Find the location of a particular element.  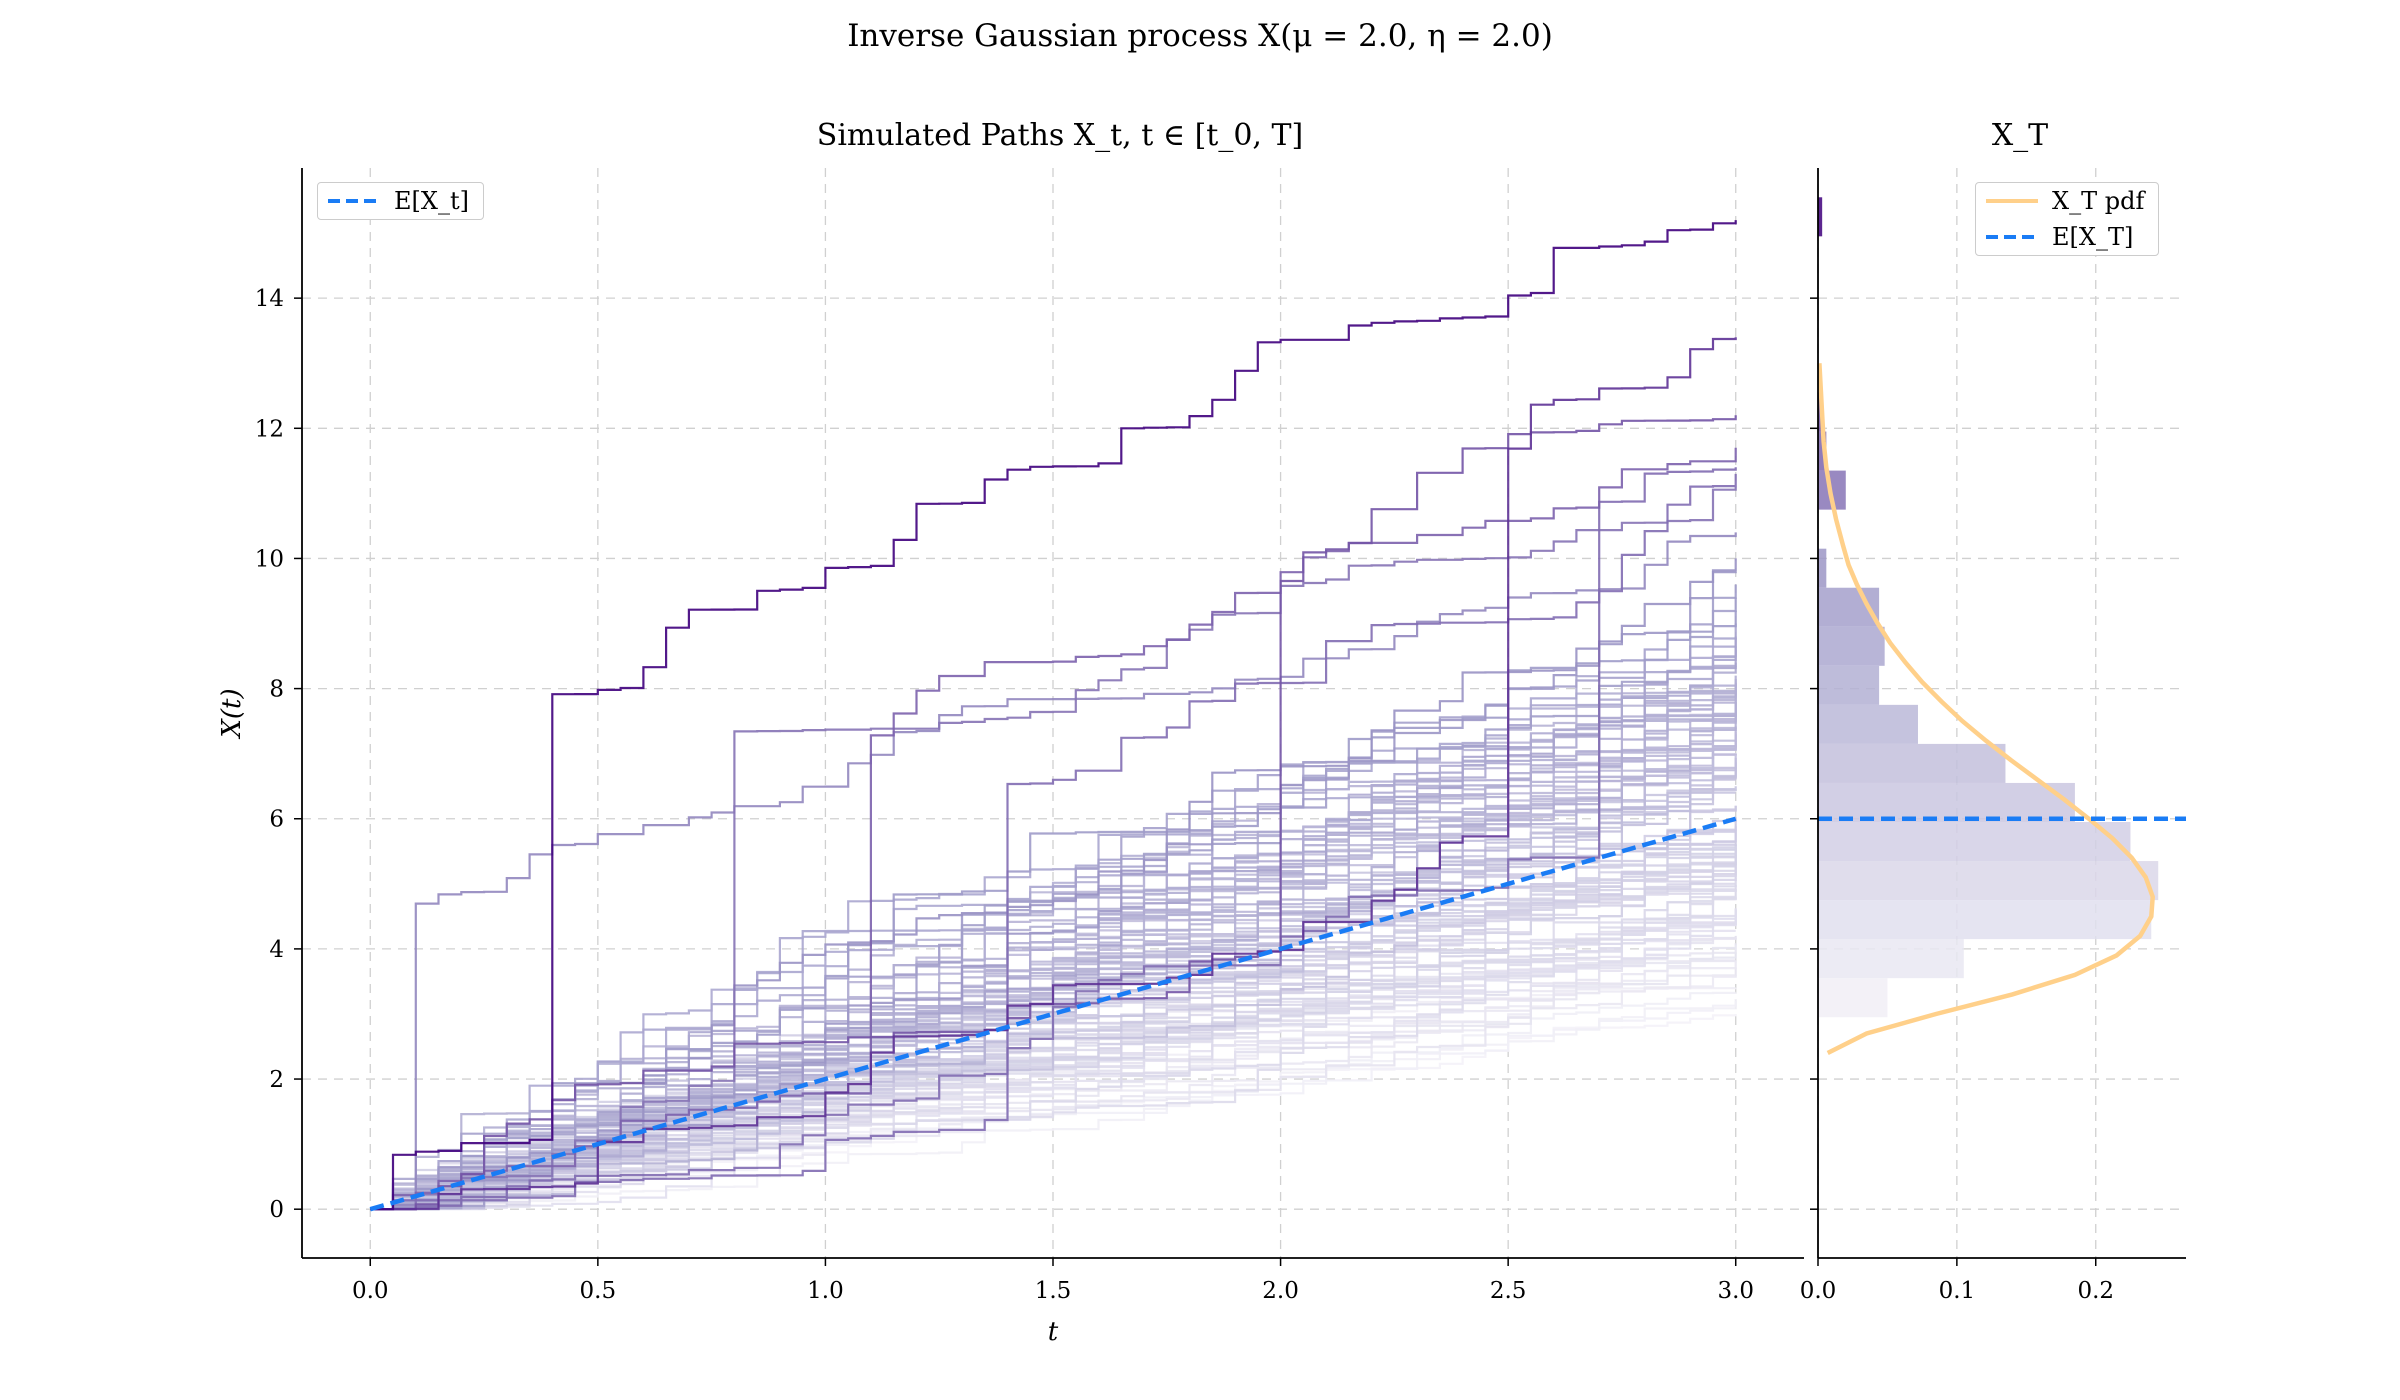

y-tick-label: 0 is located at coordinates (276, 1210).